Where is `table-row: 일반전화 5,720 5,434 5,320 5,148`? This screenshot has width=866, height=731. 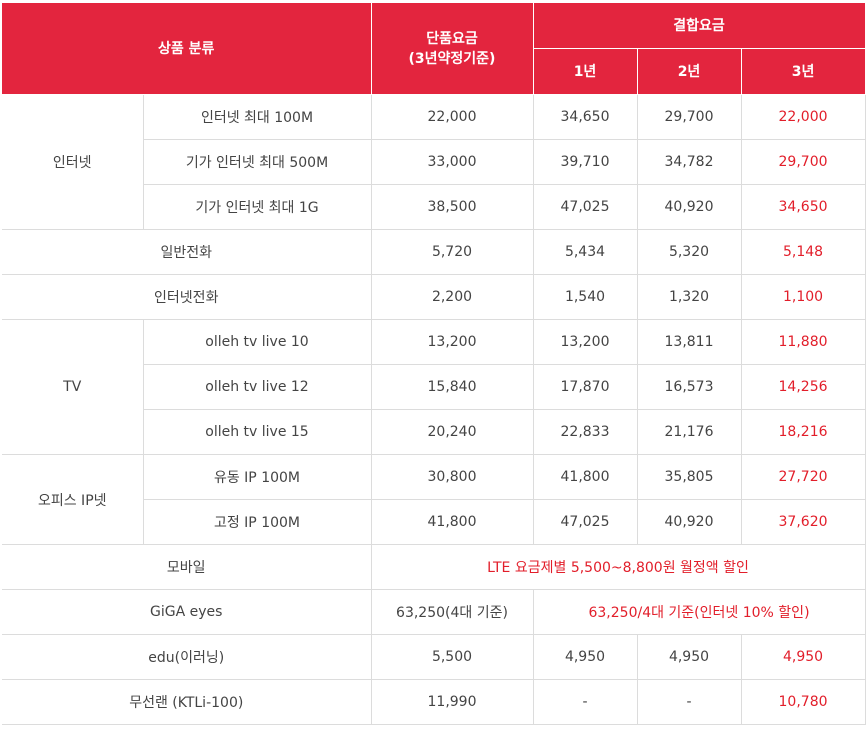
table-row: 일반전화 5,720 5,434 5,320 5,148 is located at coordinates (434, 252).